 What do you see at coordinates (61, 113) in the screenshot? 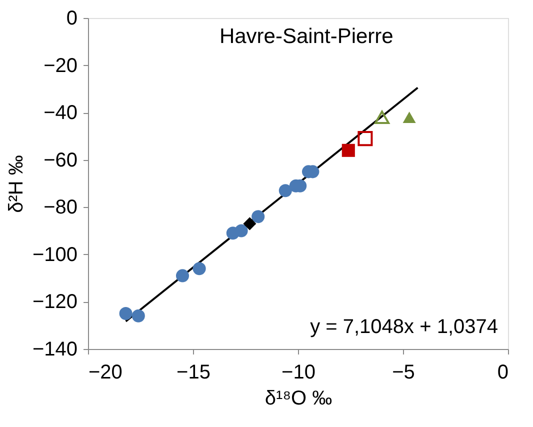
I see `y-tick-label: −40` at bounding box center [61, 113].